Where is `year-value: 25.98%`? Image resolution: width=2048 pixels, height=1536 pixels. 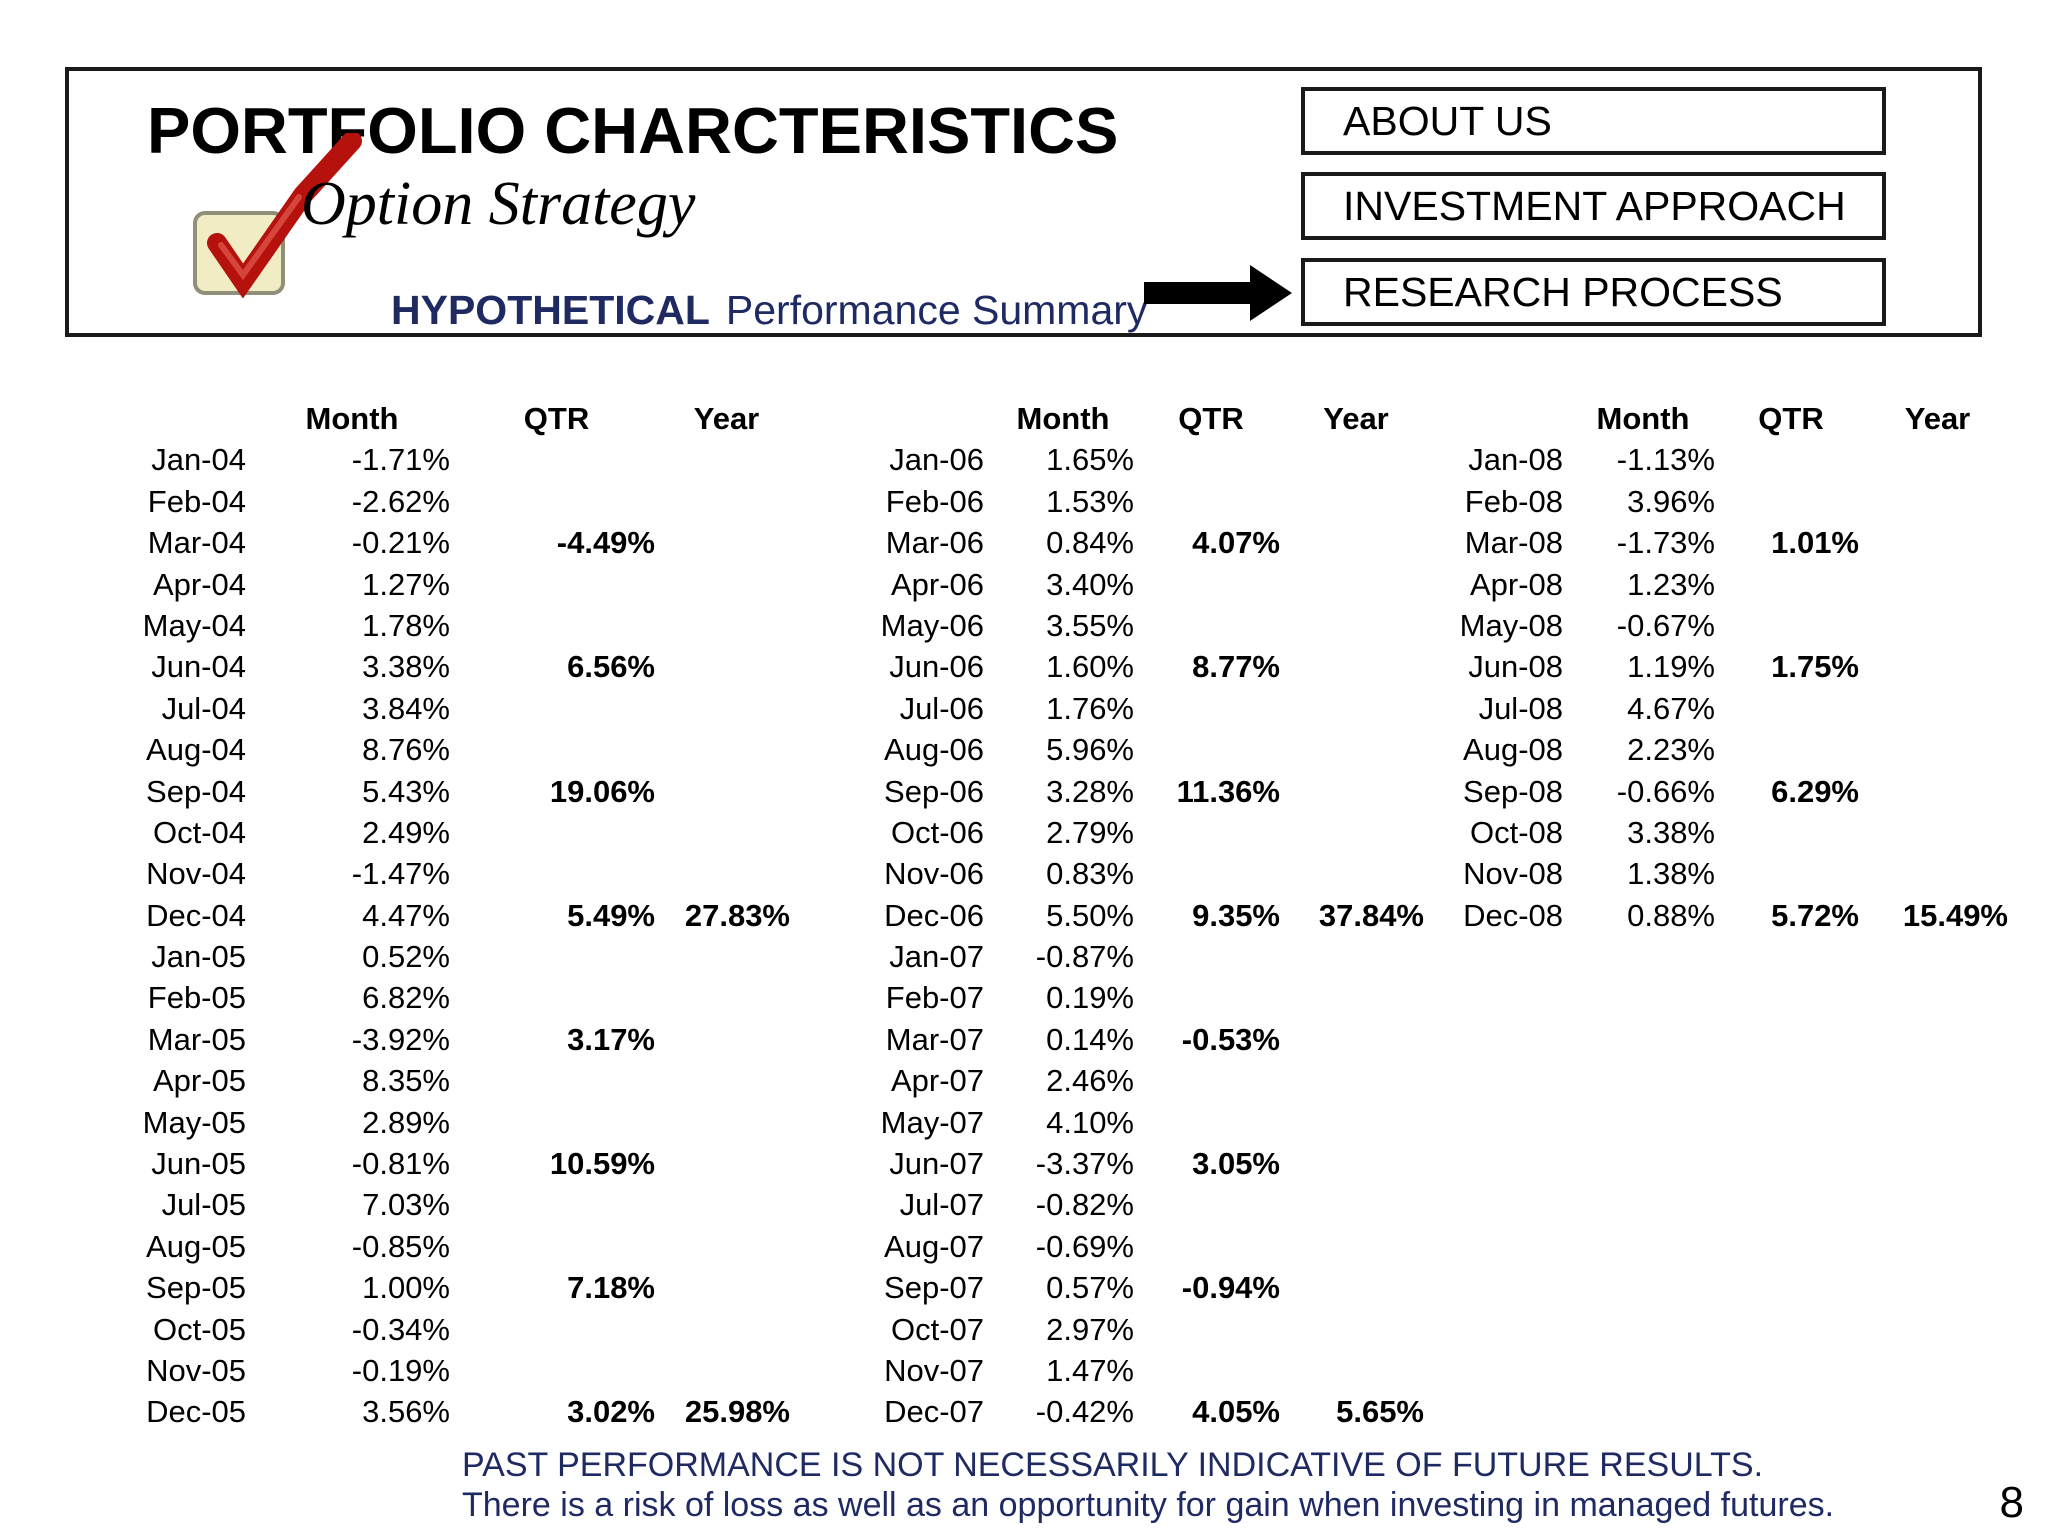
year-value: 25.98% is located at coordinates (737, 1412).